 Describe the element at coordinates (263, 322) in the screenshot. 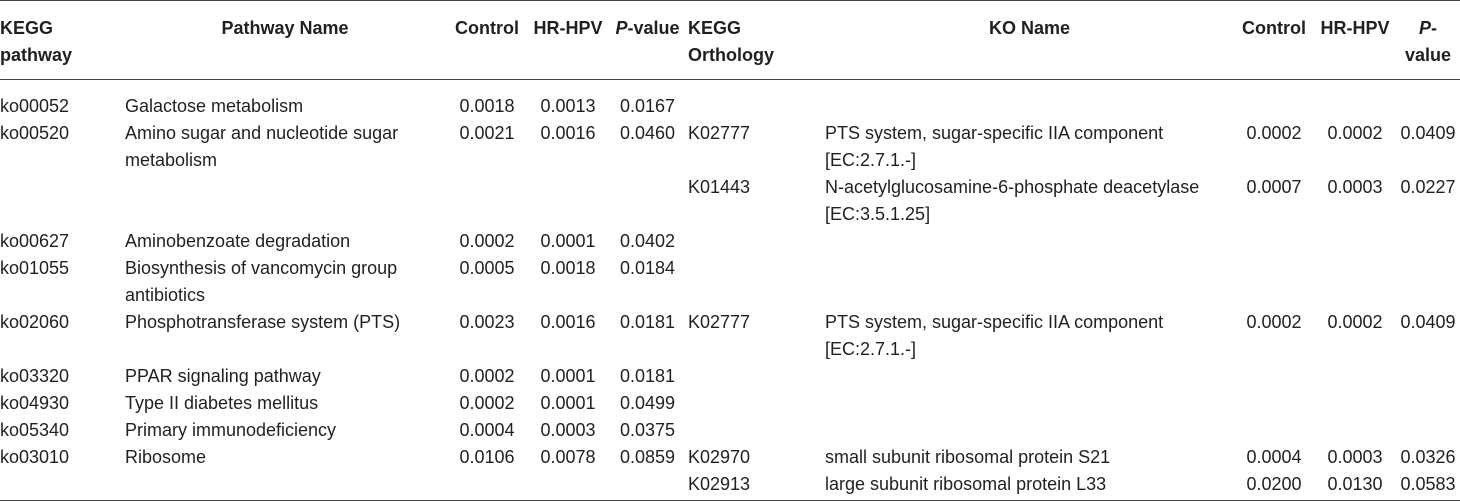

I see `cell-pathway-name: Phosphotransferase system (PTS)` at that location.